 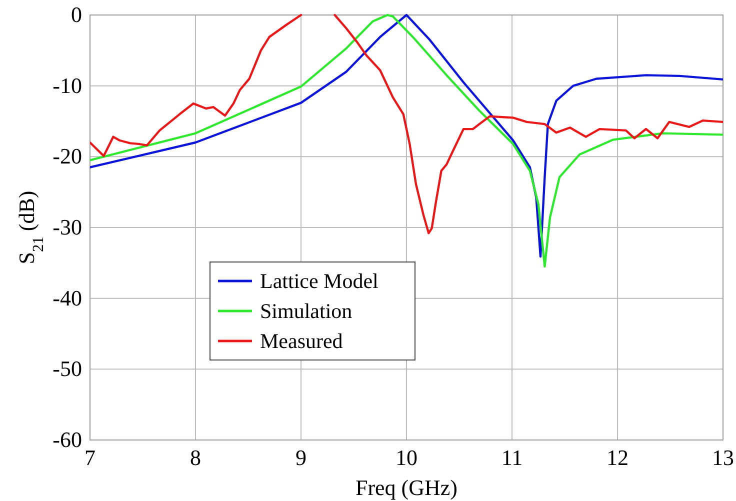 I want to click on x-axis-title: Freq (GHz), so click(x=406, y=487).